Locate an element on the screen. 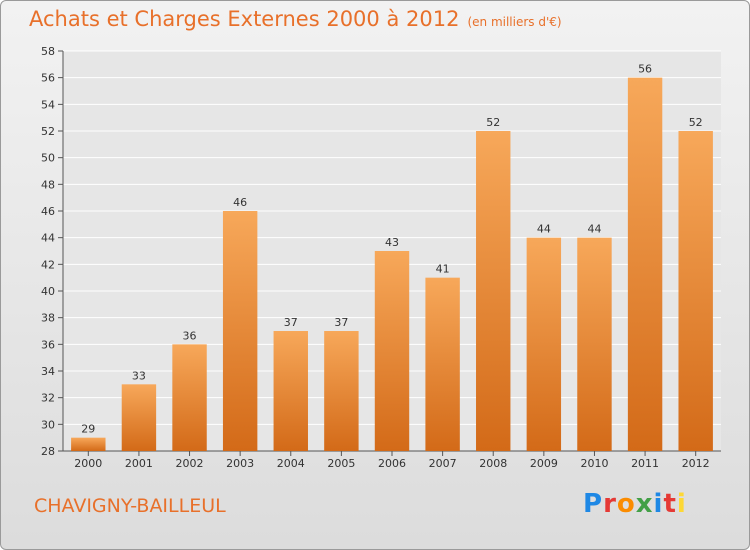 Image resolution: width=750 pixels, height=550 pixels. y-tick-label: 52 is located at coordinates (48, 131).